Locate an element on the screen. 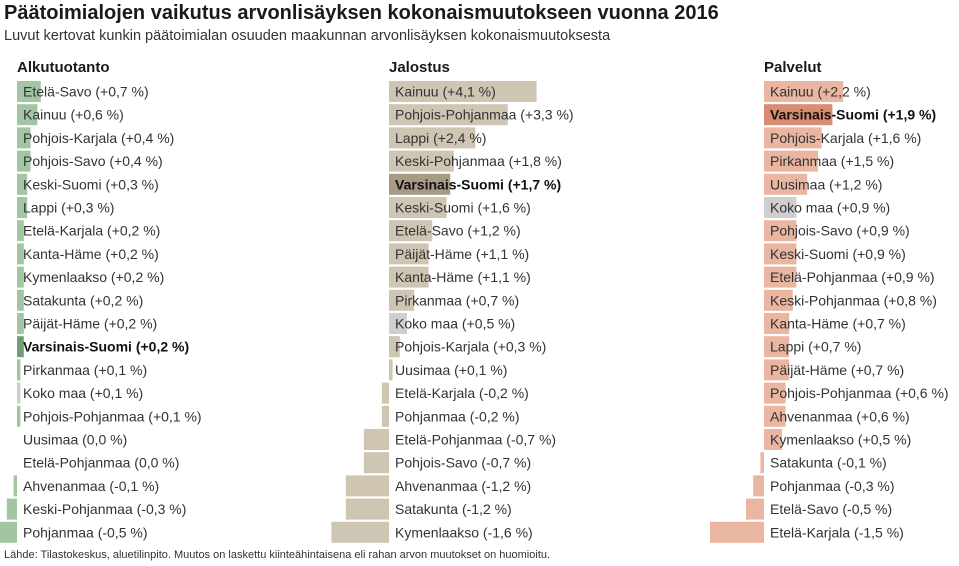 The image size is (959, 566). bar-label: Satakunta (-0,1 %) is located at coordinates (828, 463).